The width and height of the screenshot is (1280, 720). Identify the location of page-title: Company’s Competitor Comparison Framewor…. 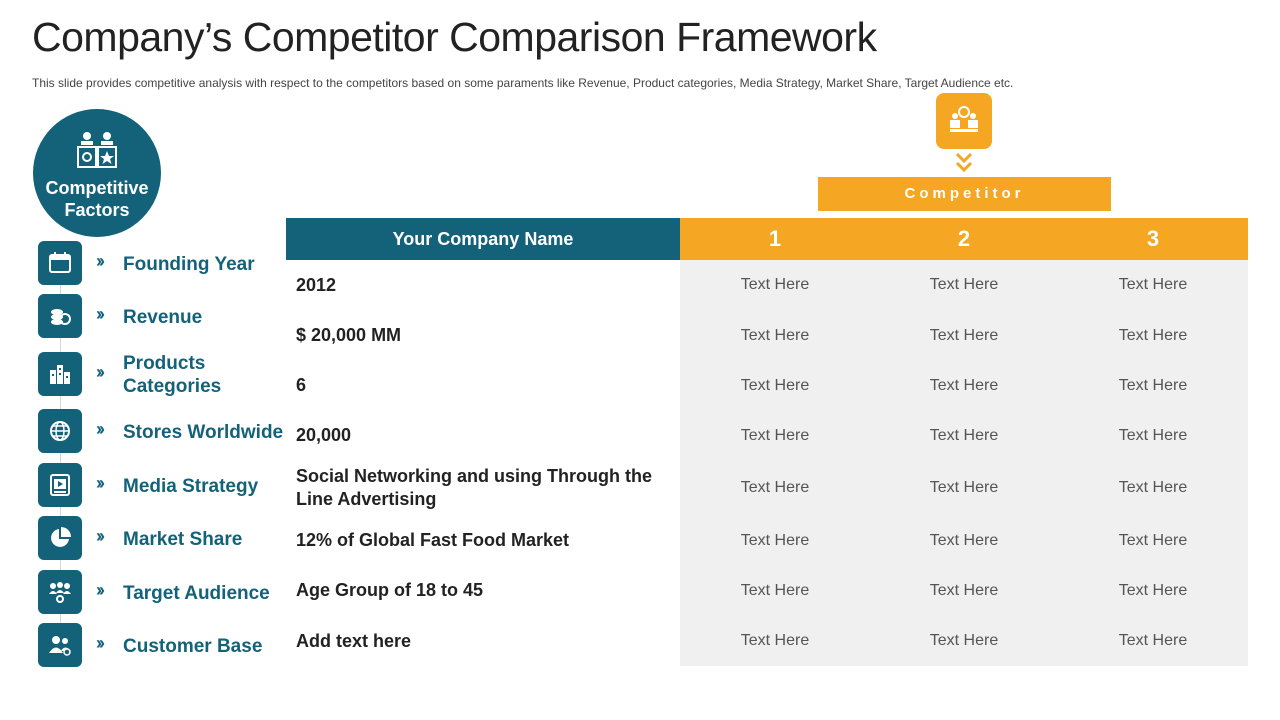
(454, 37).